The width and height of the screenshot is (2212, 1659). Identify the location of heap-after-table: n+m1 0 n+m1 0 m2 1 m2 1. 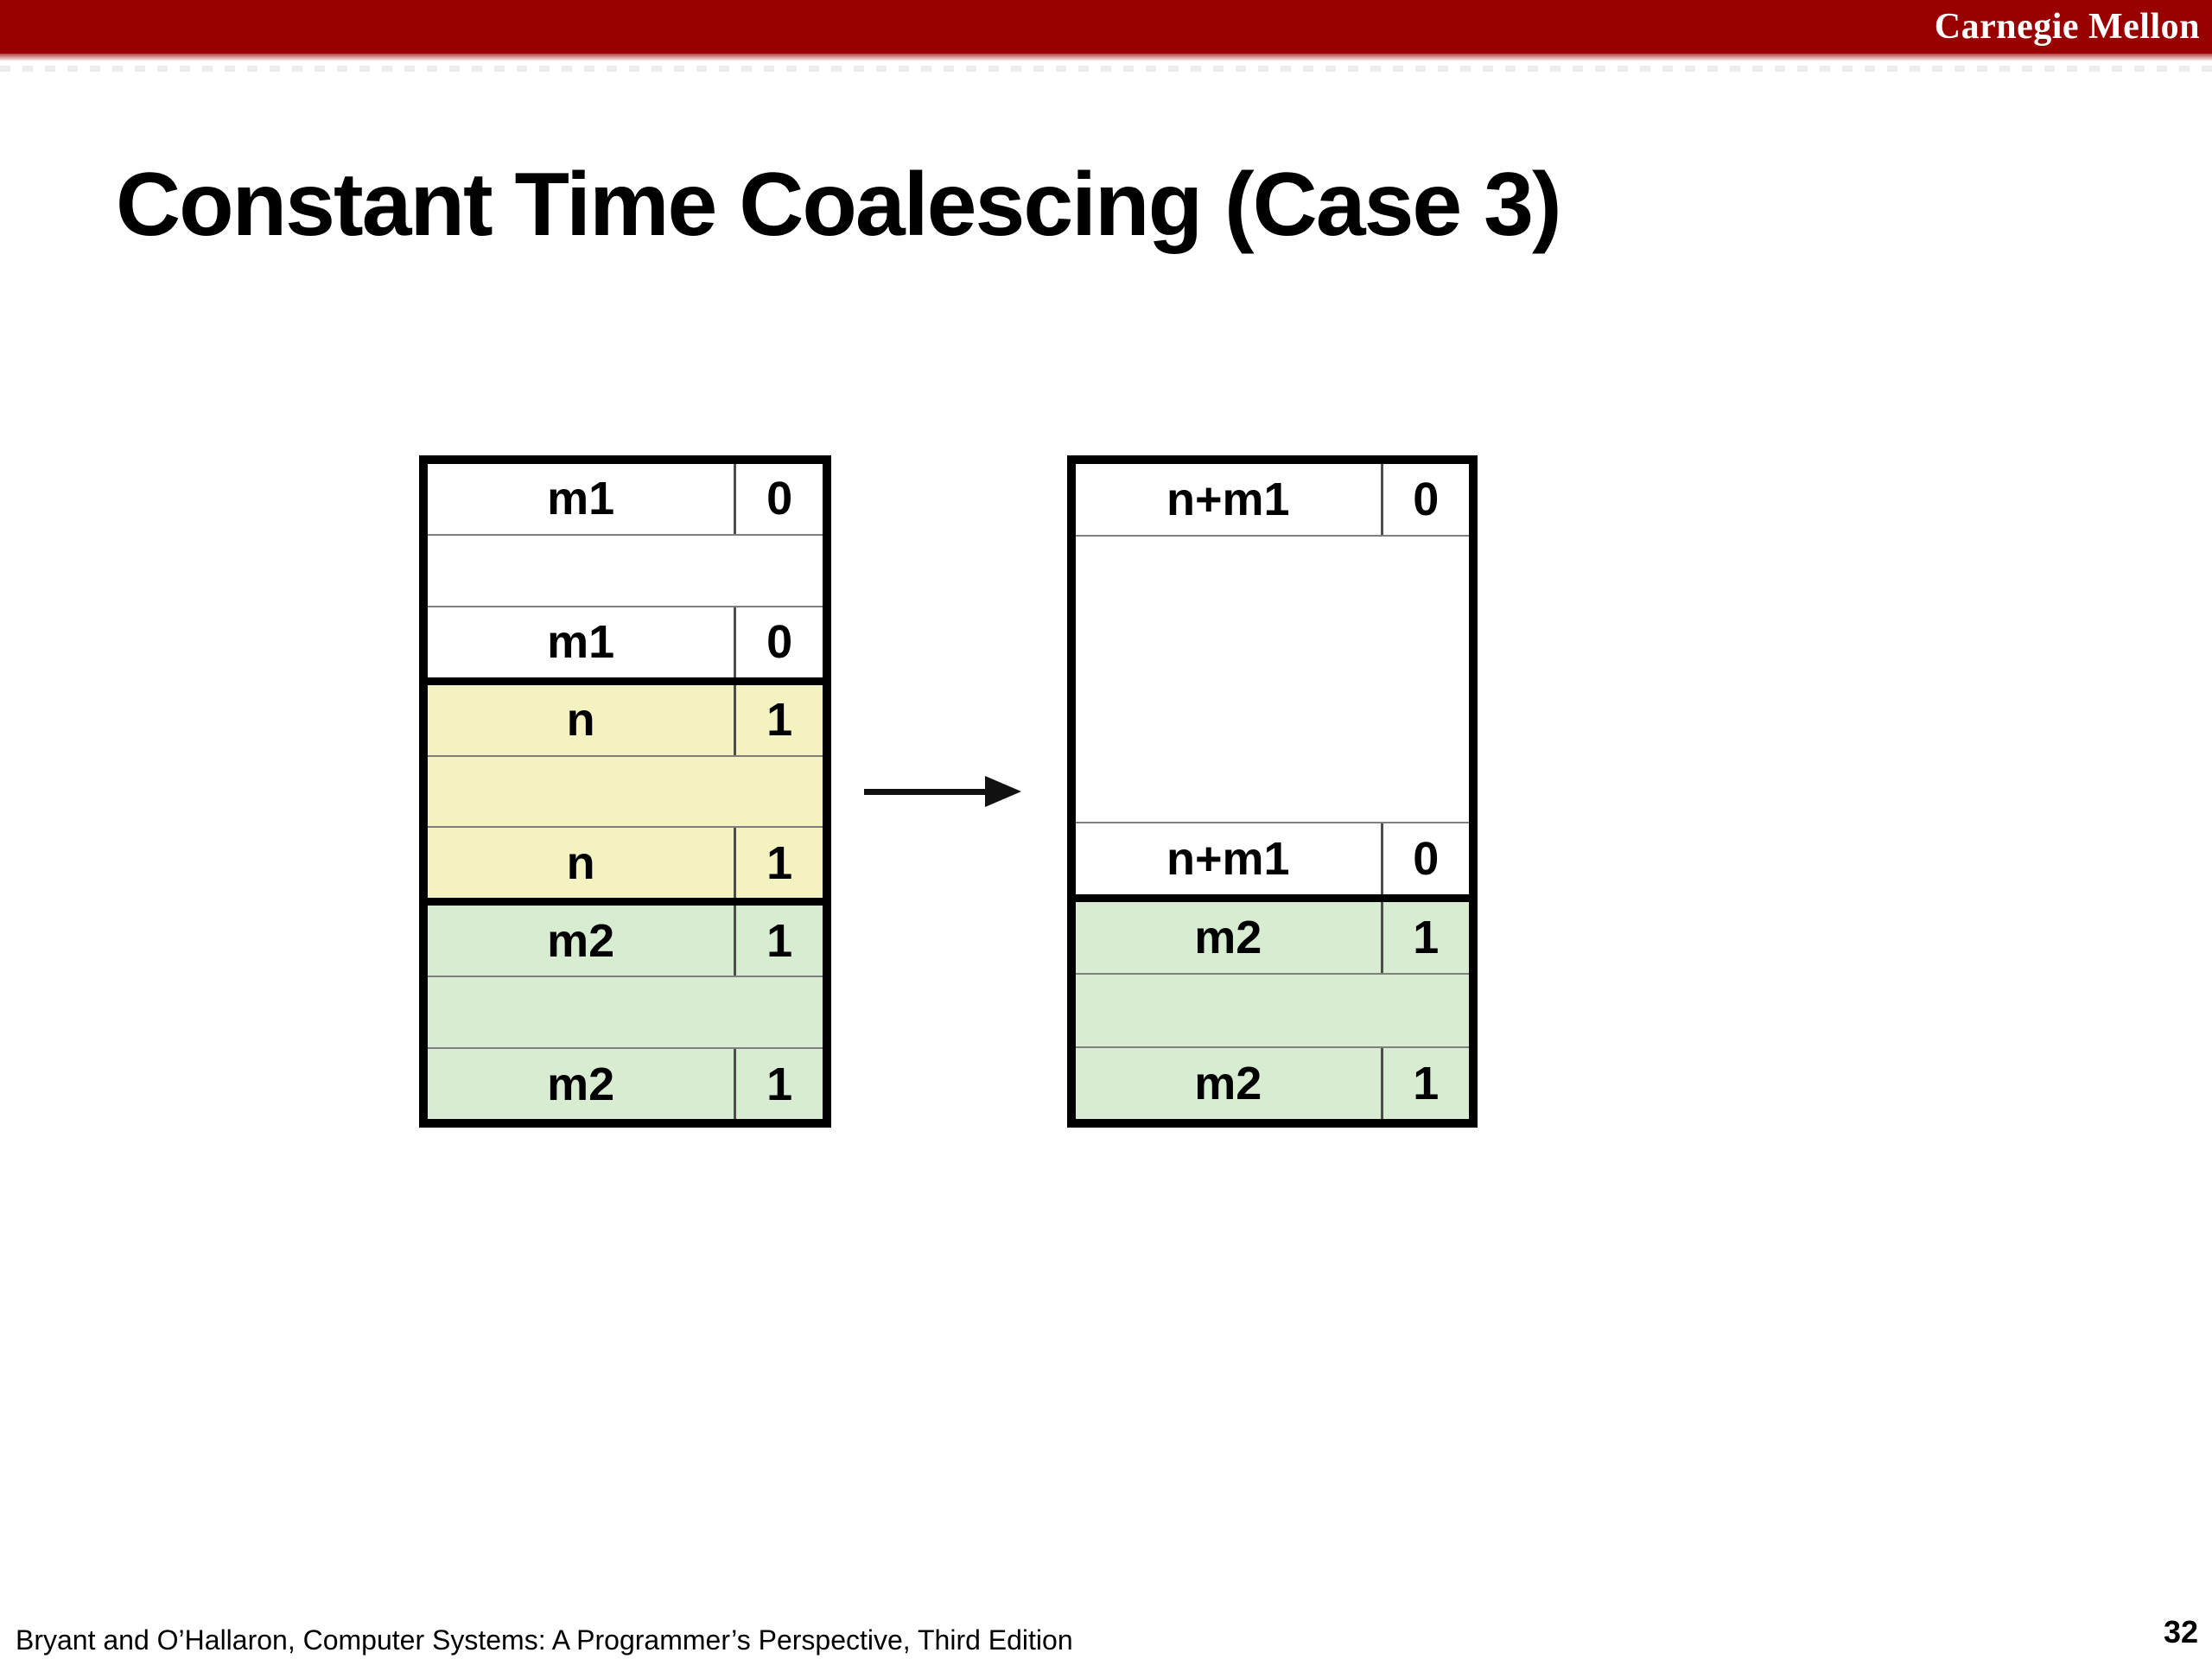
(1272, 791).